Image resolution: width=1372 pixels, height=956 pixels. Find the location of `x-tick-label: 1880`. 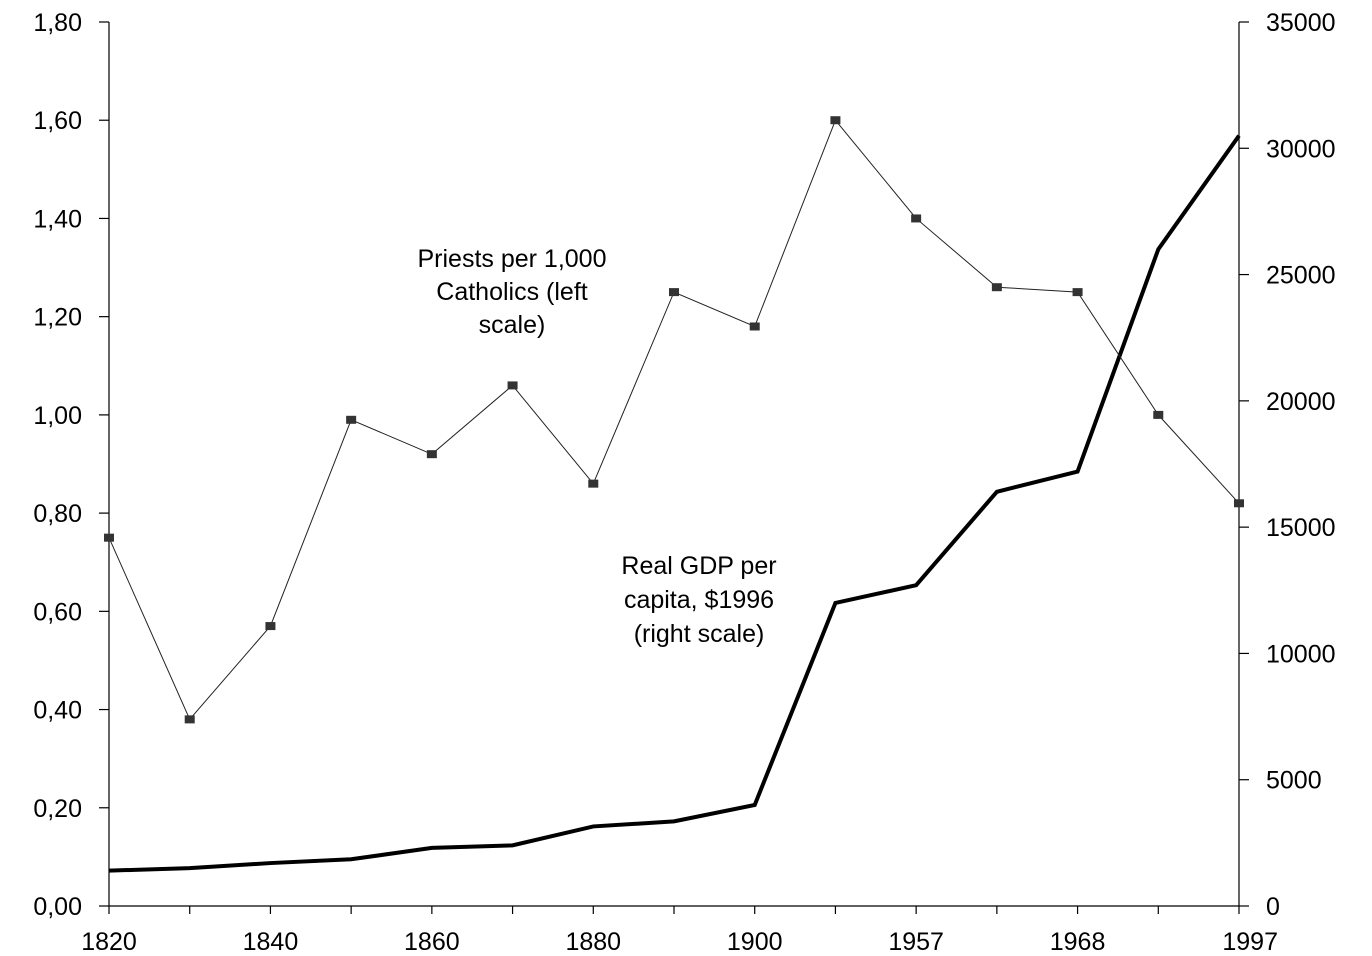

x-tick-label: 1880 is located at coordinates (593, 942).